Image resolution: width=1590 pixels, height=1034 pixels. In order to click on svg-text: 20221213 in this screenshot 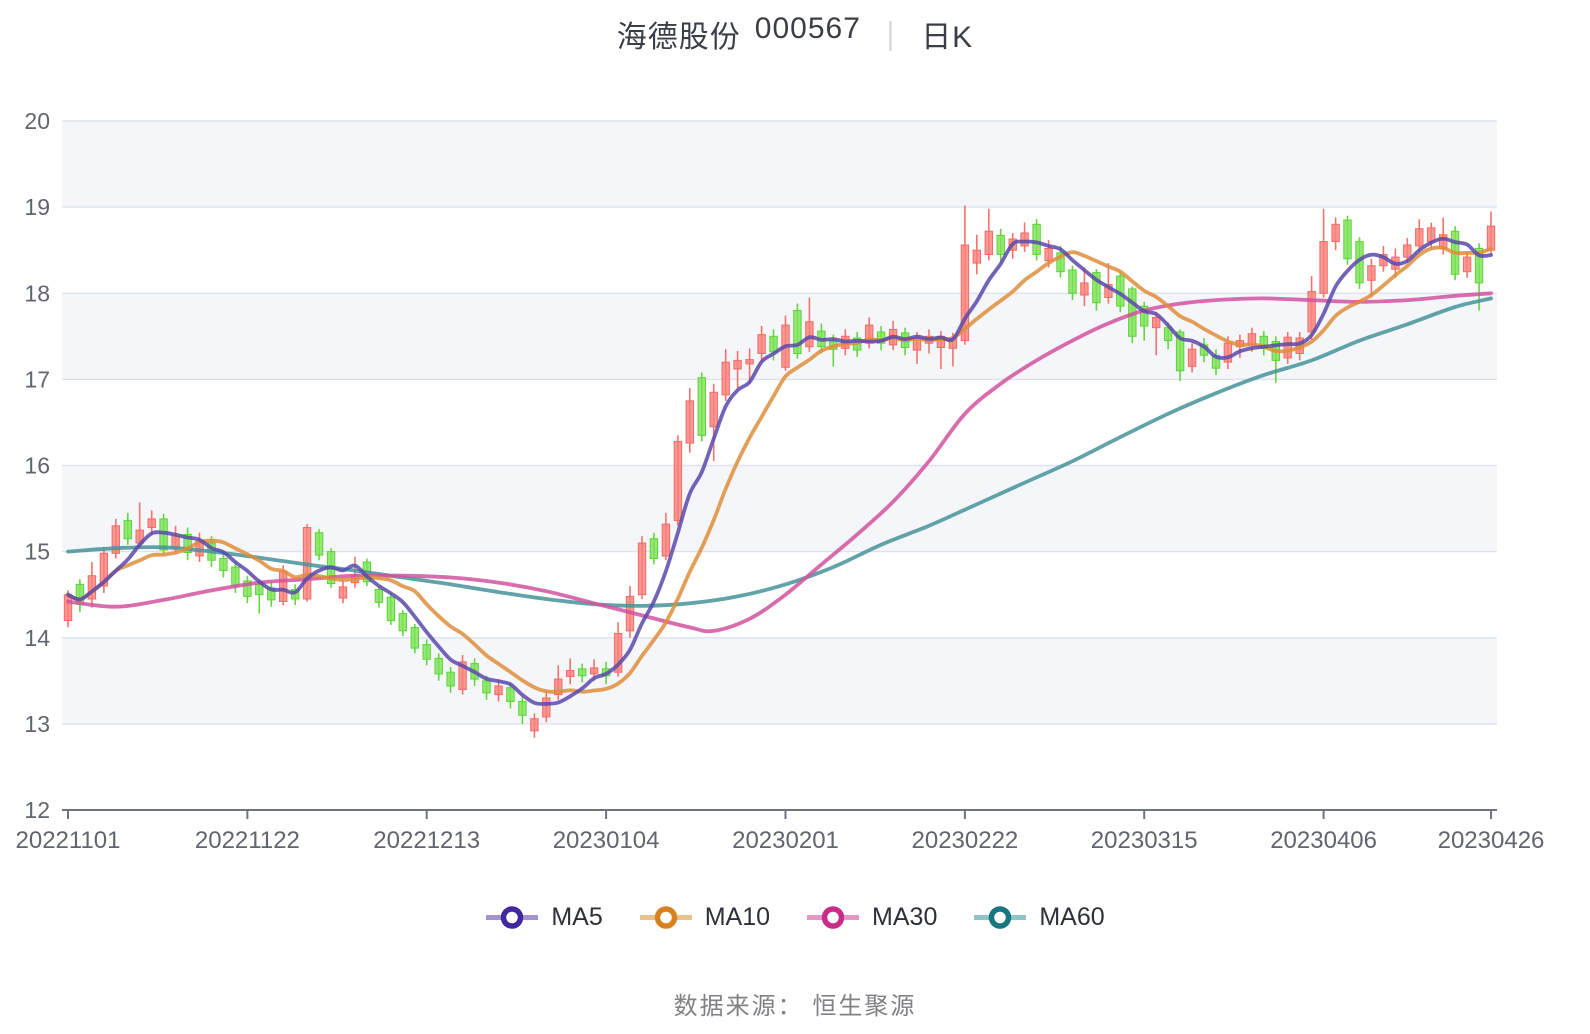, I will do `click(426, 840)`.